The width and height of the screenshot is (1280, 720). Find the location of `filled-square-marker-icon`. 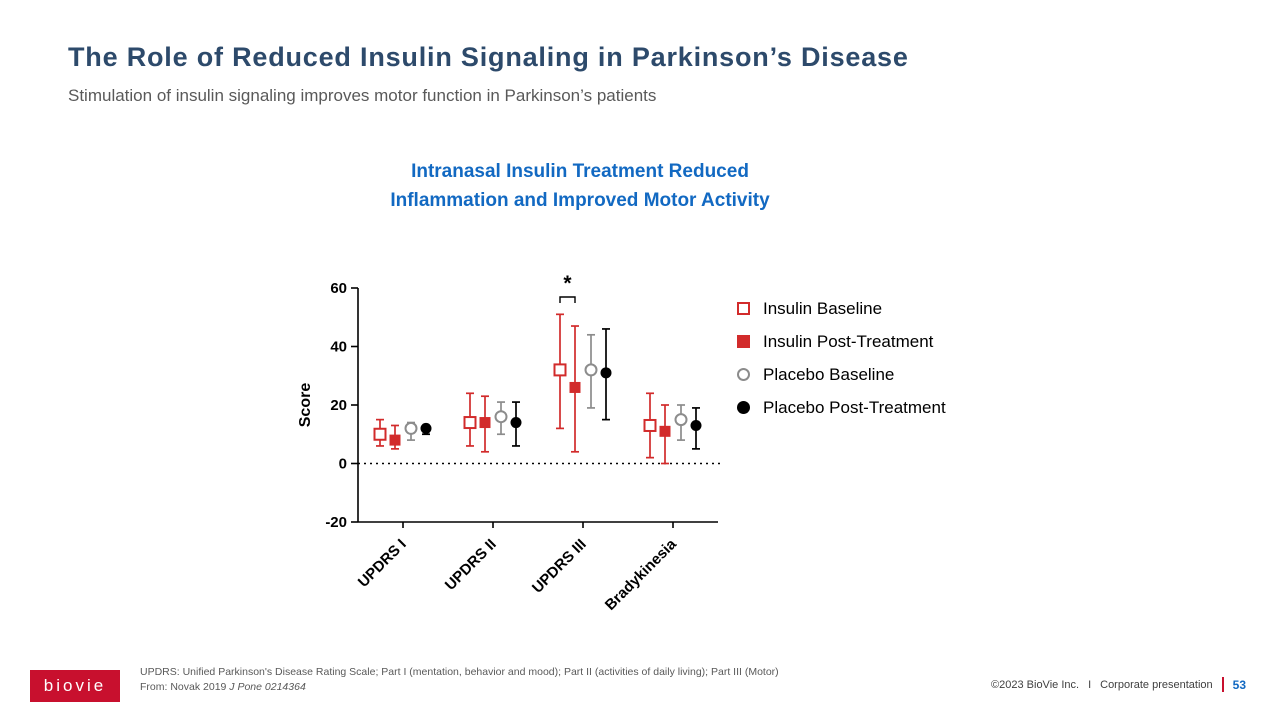

filled-square-marker-icon is located at coordinates (743, 341).